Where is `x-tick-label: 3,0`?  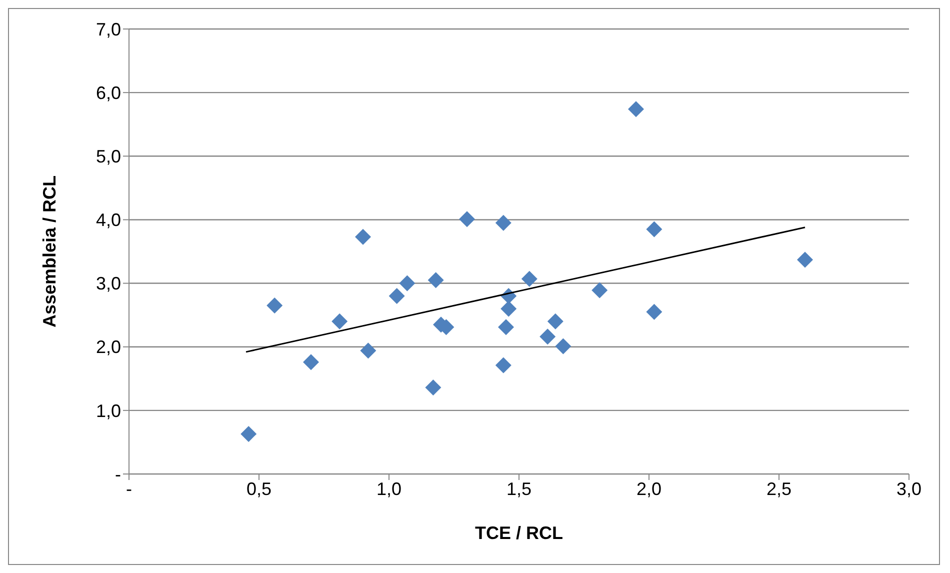 x-tick-label: 3,0 is located at coordinates (909, 488).